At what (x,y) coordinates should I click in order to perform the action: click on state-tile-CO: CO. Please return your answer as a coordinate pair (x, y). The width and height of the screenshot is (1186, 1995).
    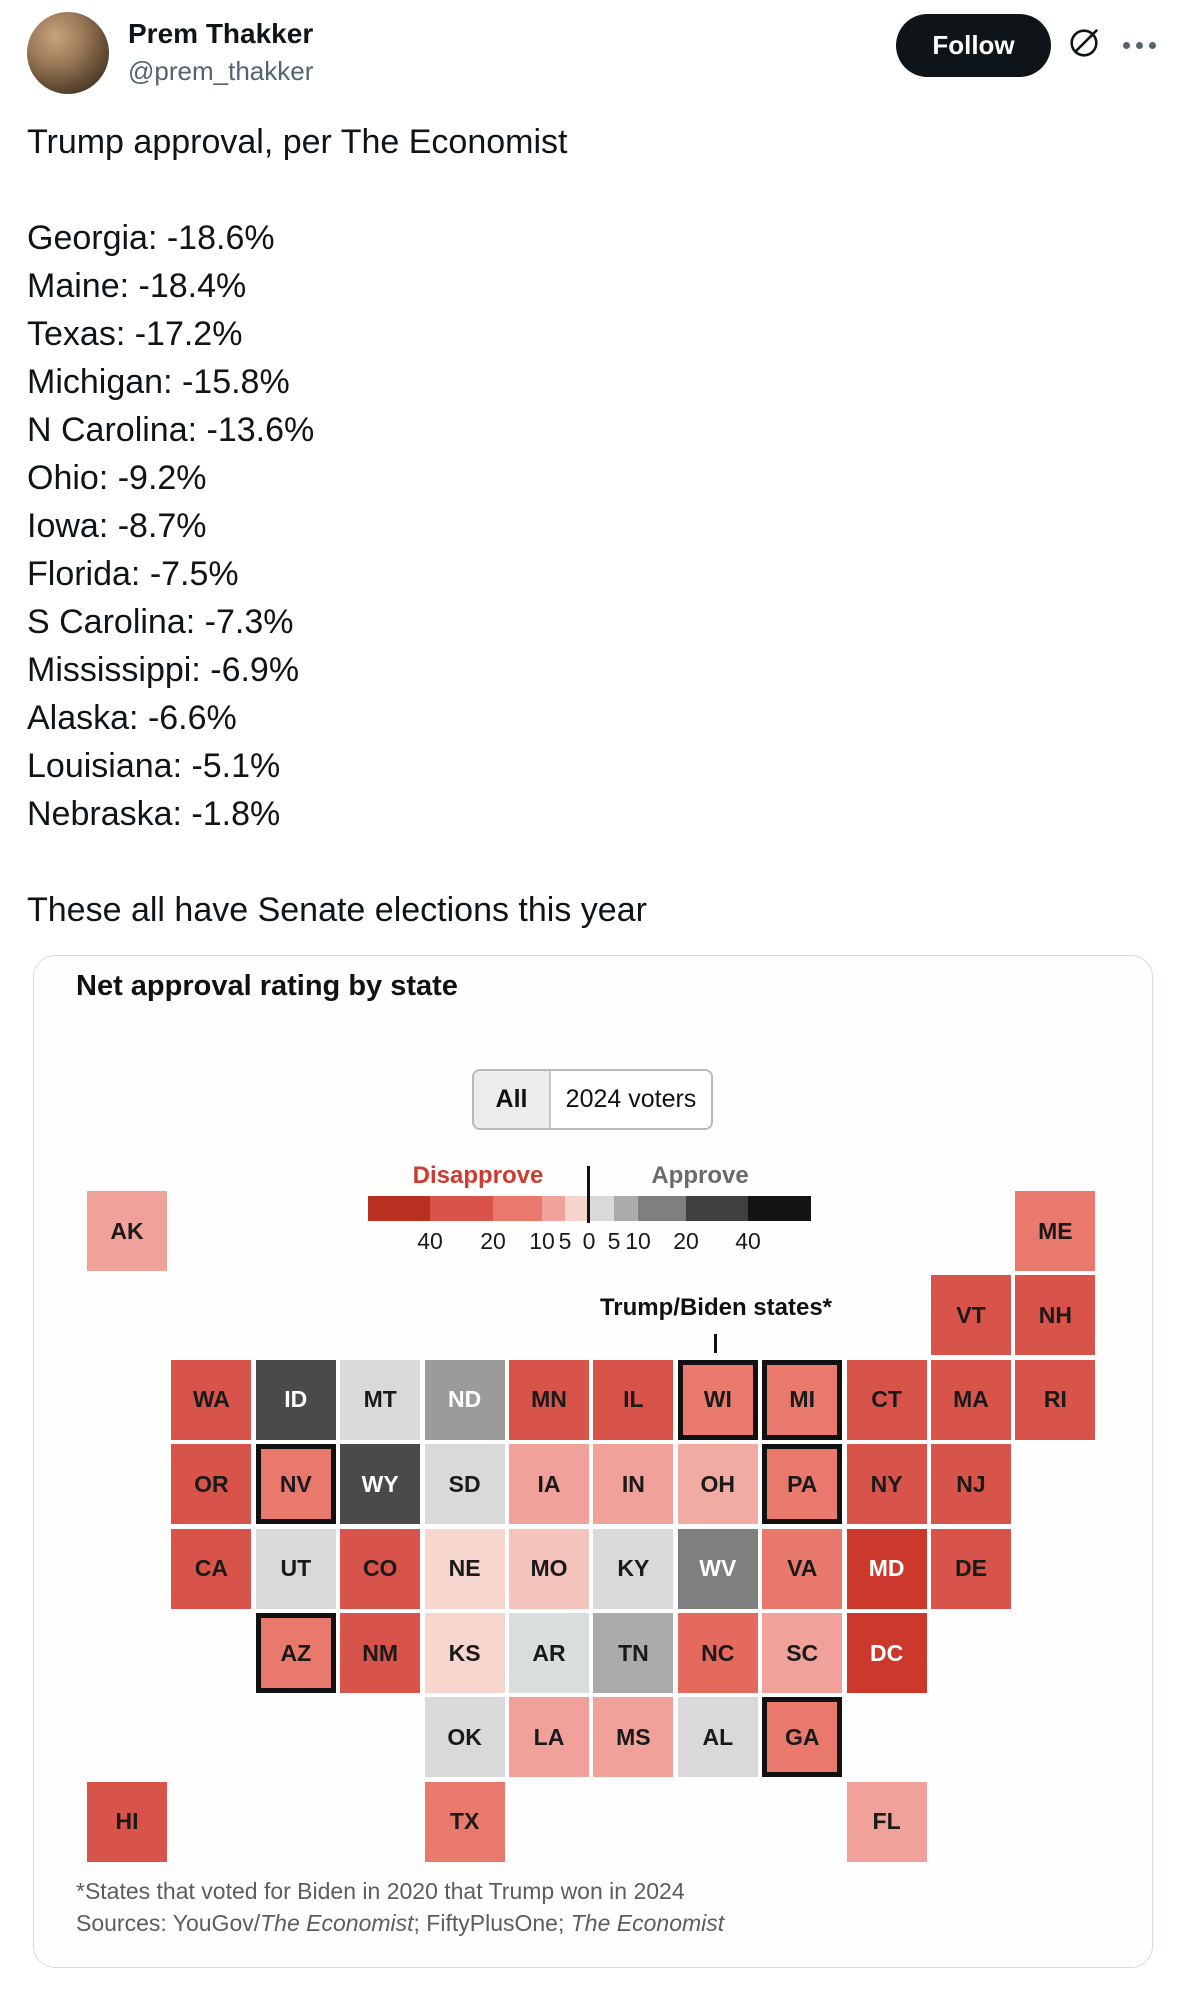
    Looking at the image, I should click on (380, 1568).